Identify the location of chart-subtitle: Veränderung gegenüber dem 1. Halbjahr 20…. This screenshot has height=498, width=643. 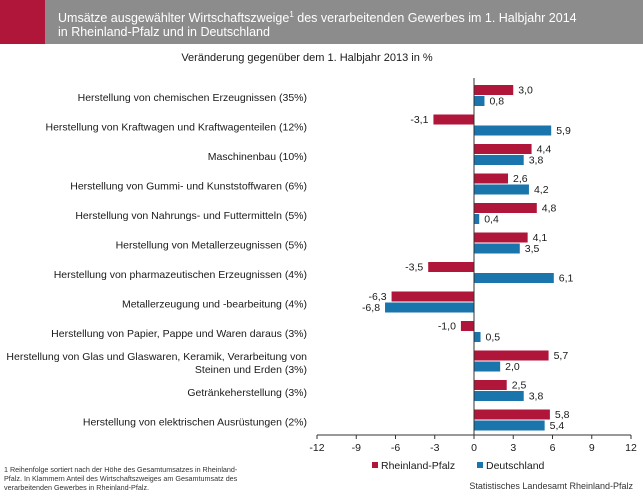
(307, 58).